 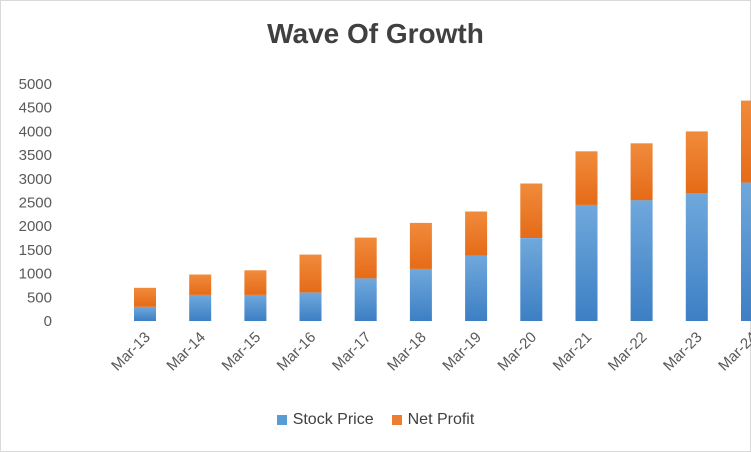 I want to click on y-tick-label: 4500, so click(x=35, y=108).